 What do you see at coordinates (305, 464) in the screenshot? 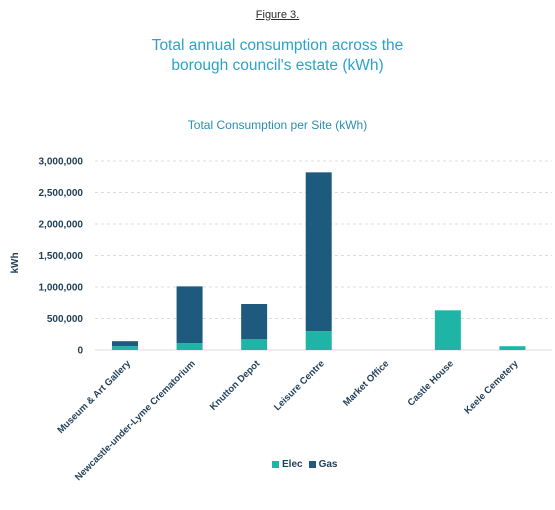
I see `legend: Elec Gas` at bounding box center [305, 464].